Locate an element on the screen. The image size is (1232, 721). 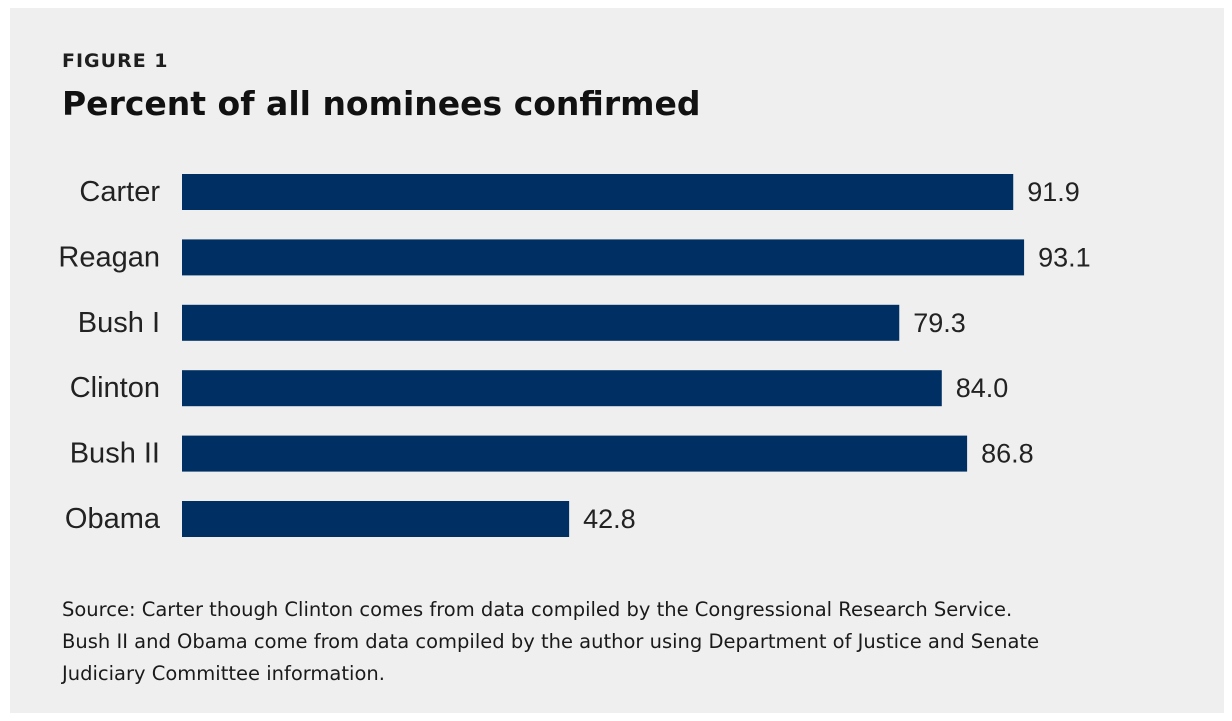
category-label: Obama is located at coordinates (113, 519).